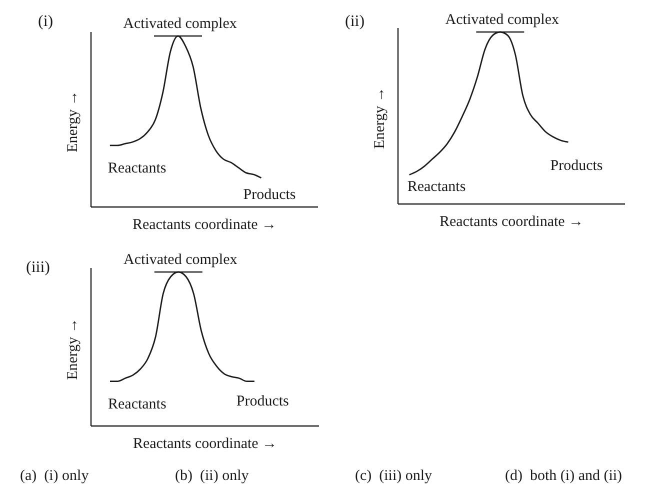 The height and width of the screenshot is (491, 665). I want to click on chart-title: (ii), so click(355, 21).